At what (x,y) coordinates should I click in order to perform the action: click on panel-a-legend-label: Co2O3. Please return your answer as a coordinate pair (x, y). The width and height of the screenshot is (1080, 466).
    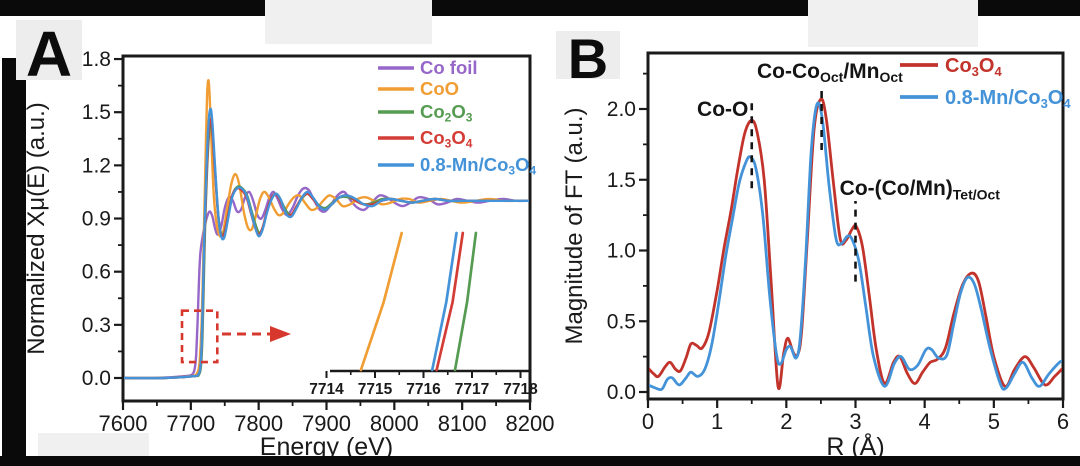
    Looking at the image, I should click on (446, 113).